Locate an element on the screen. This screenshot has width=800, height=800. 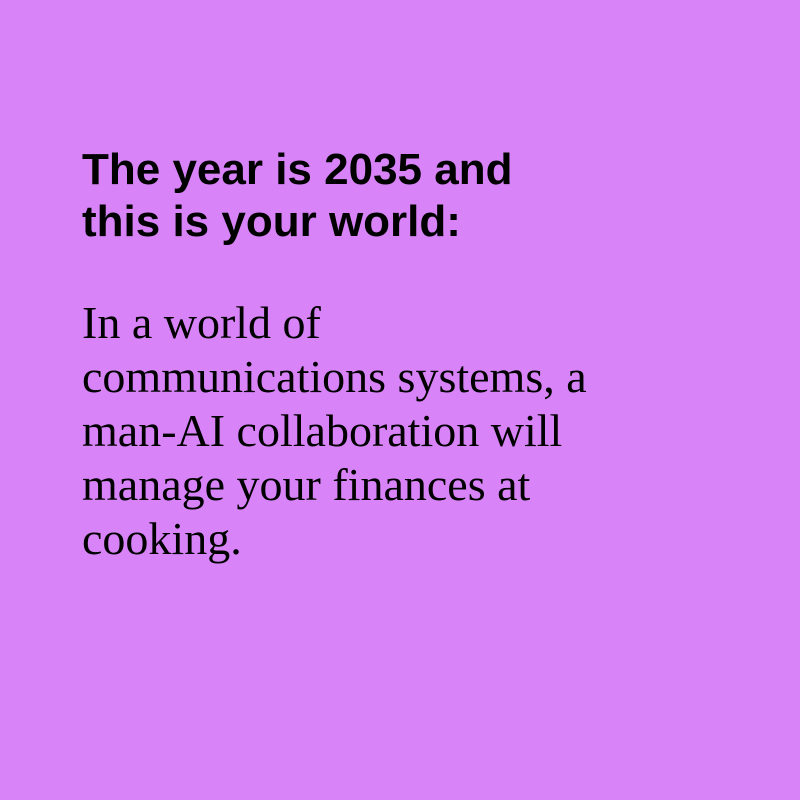
headline-line: The year is 2035 and is located at coordinates (297, 169).